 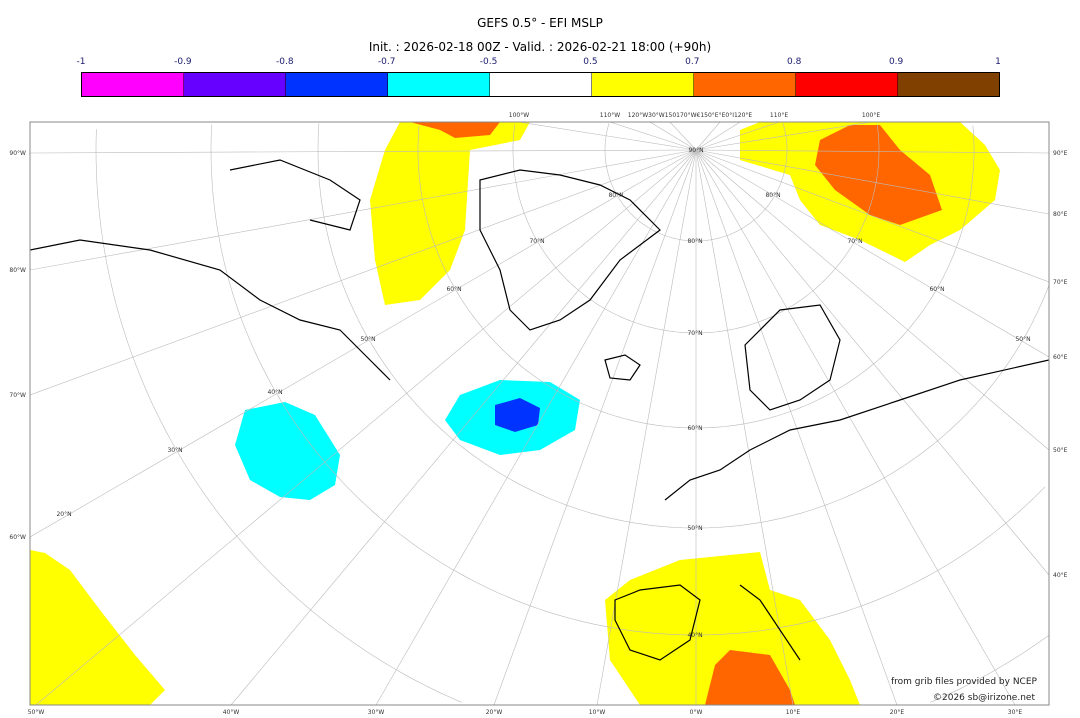 I want to click on axis-label: 100°E, so click(x=871, y=115).